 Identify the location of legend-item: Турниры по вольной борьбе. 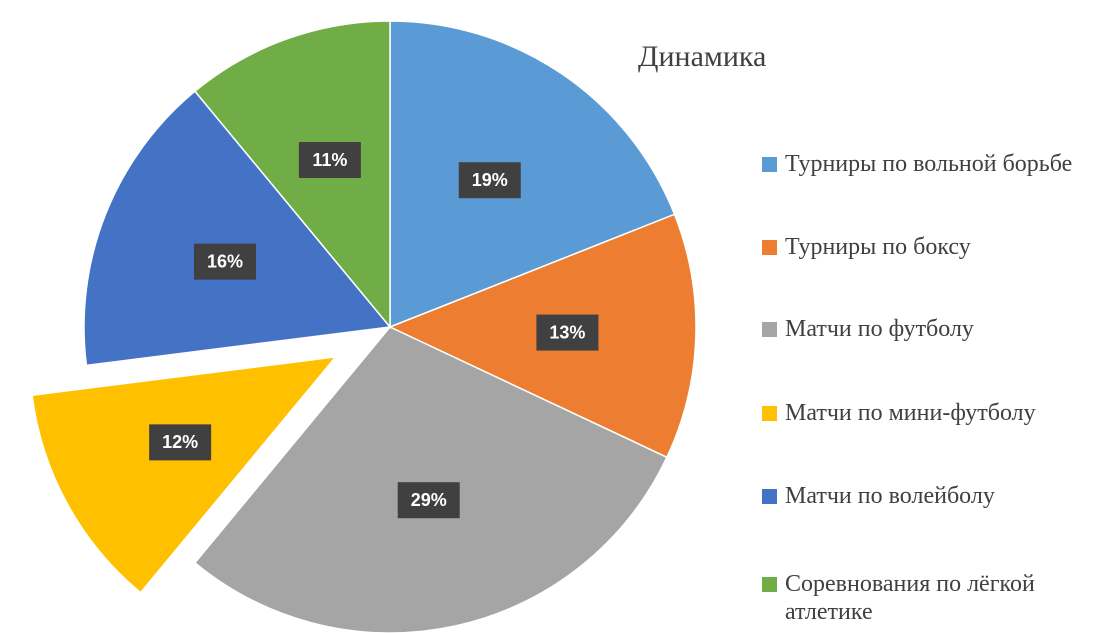
(940, 164).